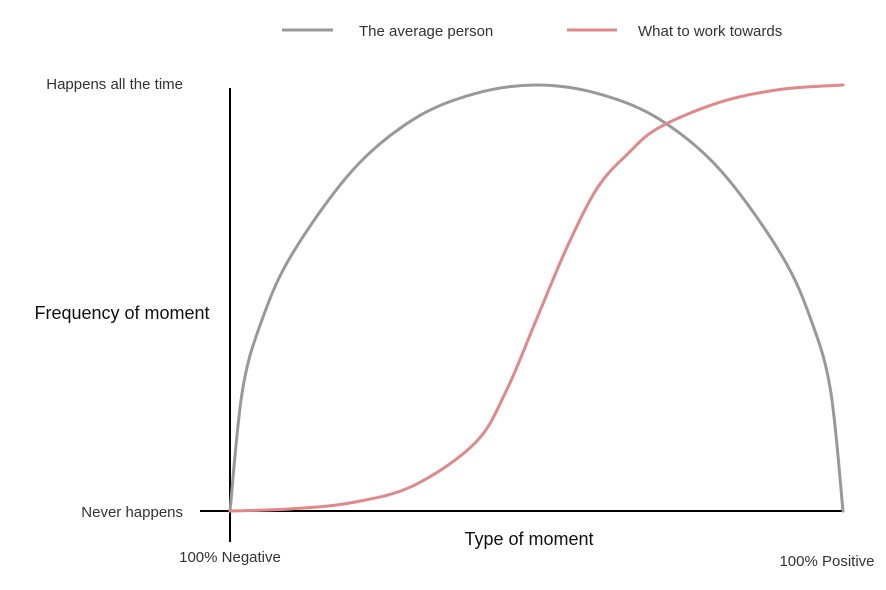 This screenshot has height=590, width=886. I want to click on y-tick-label-bottom: Never happens, so click(132, 512).